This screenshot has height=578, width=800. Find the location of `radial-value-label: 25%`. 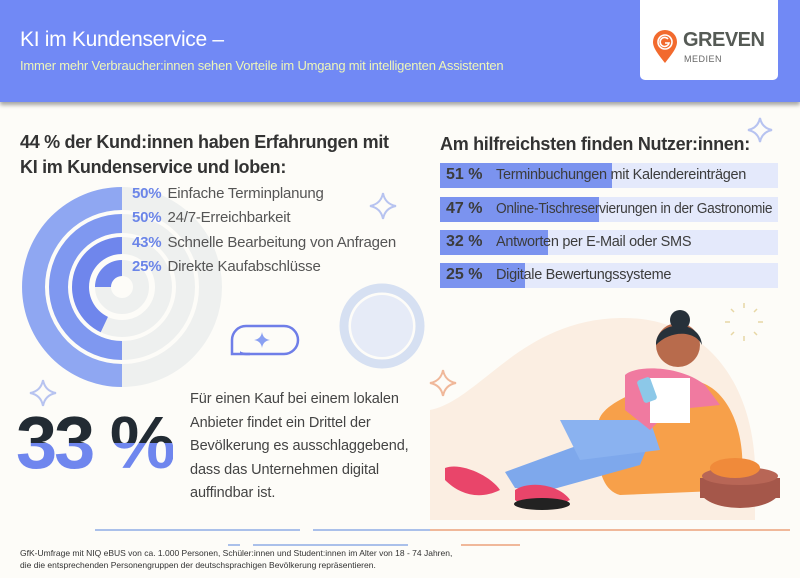

radial-value-label: 25% is located at coordinates (147, 266).